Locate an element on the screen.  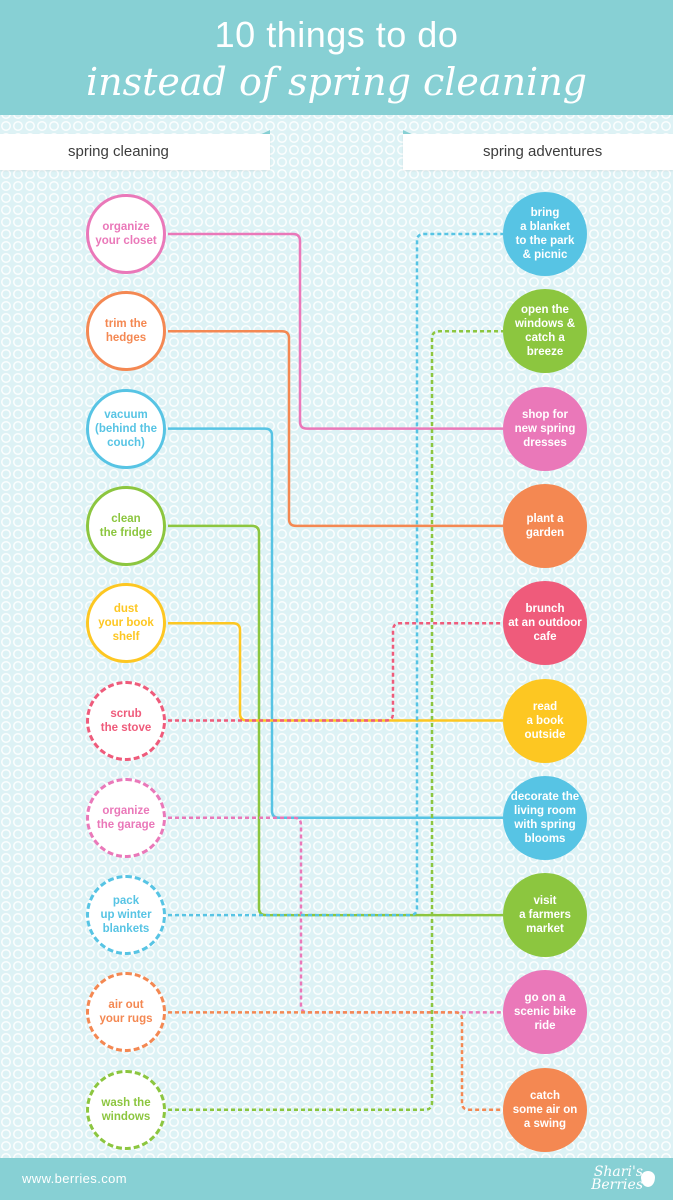
footer-url-link: www.berries.com is located at coordinates (74, 1178).